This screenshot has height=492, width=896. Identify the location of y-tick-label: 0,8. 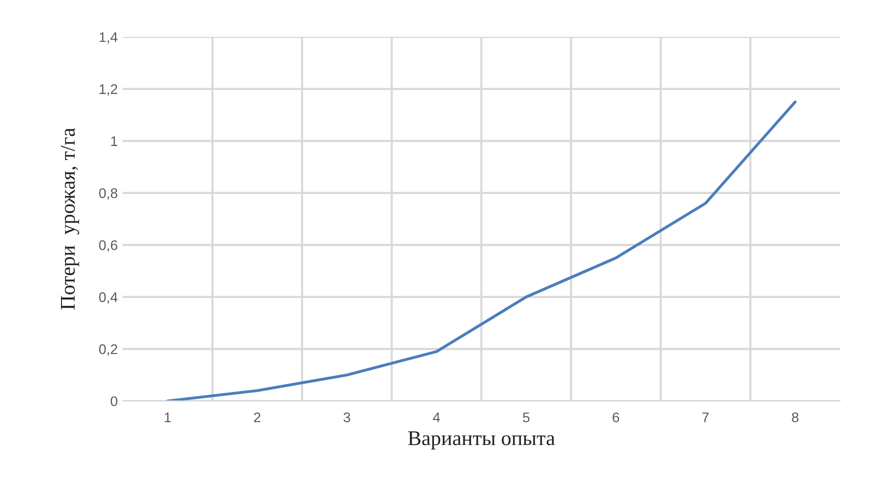
(108, 194).